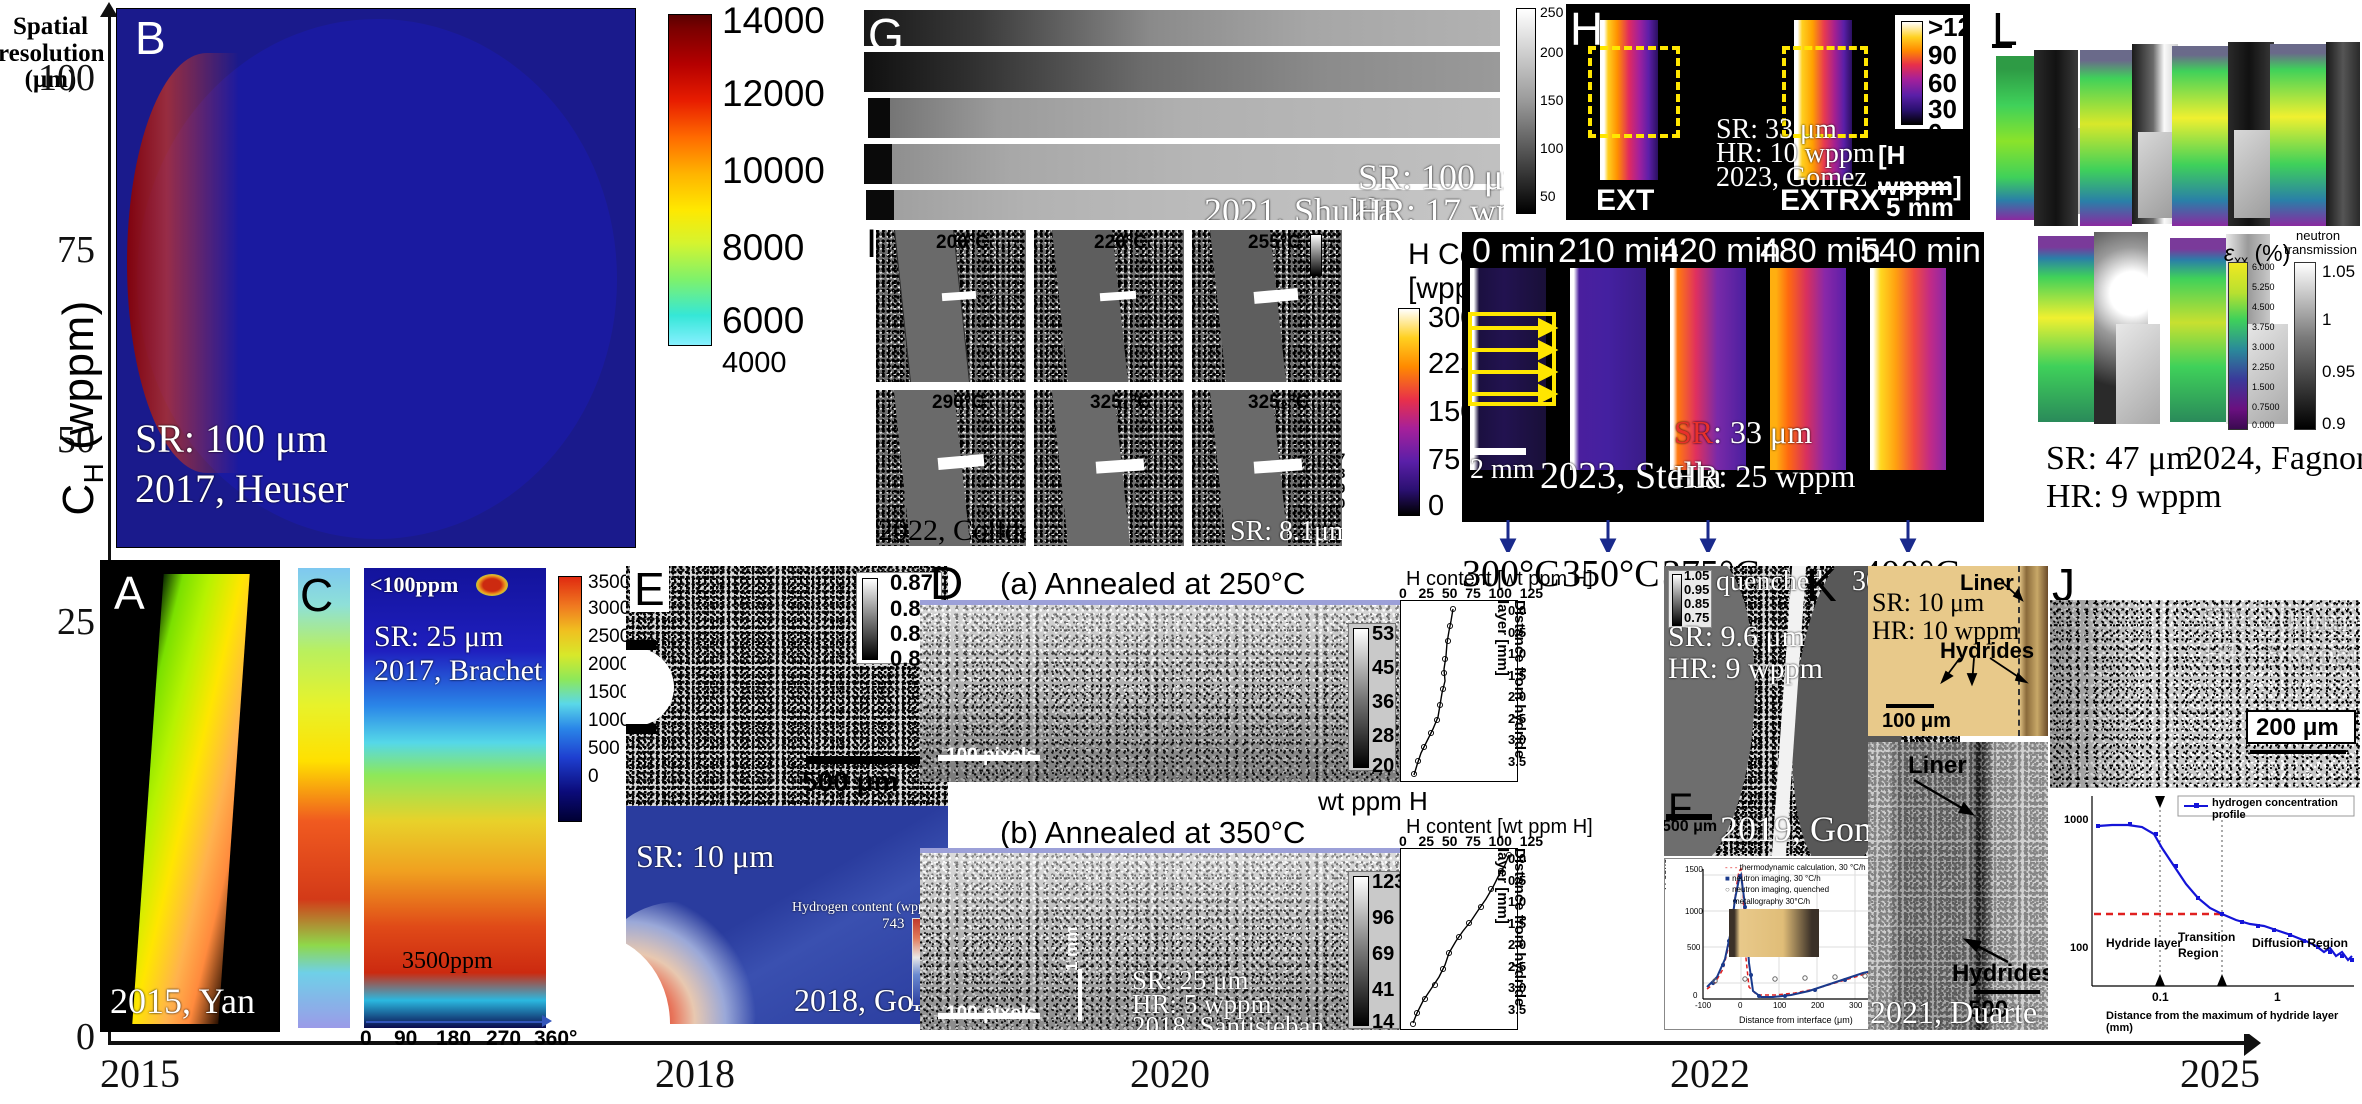 Image resolution: width=2362 pixels, height=1104 pixels. Describe the element at coordinates (76, 250) in the screenshot. I see `y-tick-75: 75` at that location.